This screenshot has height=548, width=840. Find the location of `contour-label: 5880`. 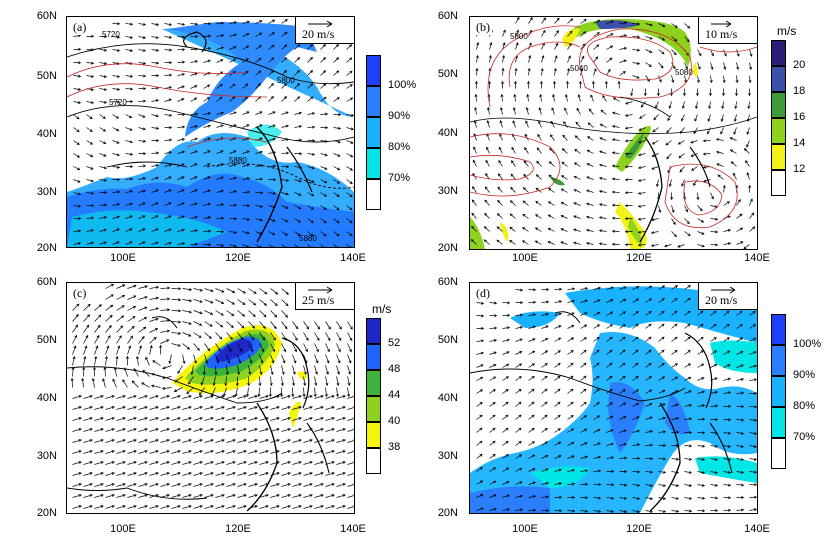

contour-label: 5880 is located at coordinates (238, 160).